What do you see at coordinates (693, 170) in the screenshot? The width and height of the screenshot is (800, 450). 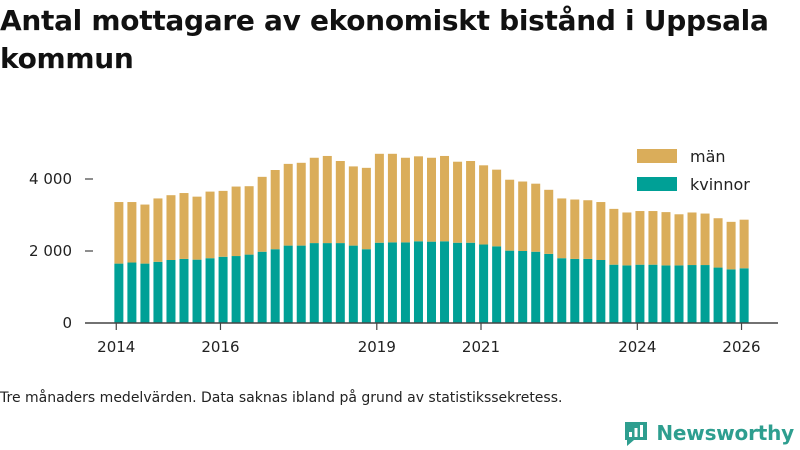 I see `legend: män kvinnor` at bounding box center [693, 170].